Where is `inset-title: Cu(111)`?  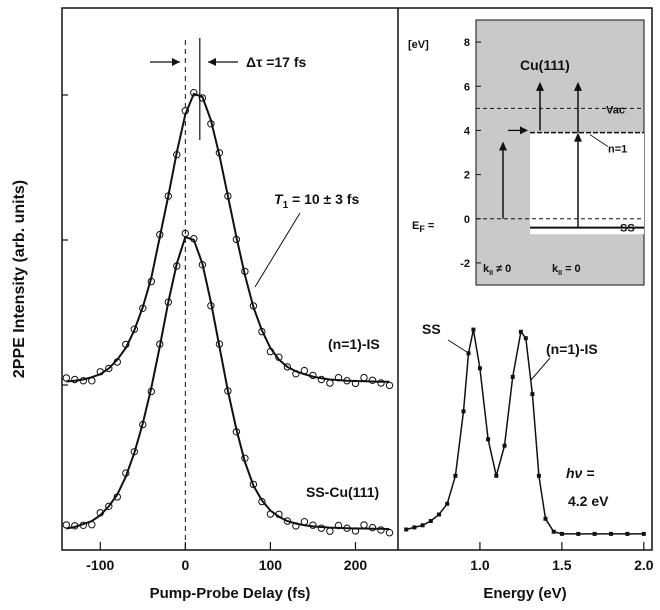
inset-title: Cu(111) is located at coordinates (545, 65).